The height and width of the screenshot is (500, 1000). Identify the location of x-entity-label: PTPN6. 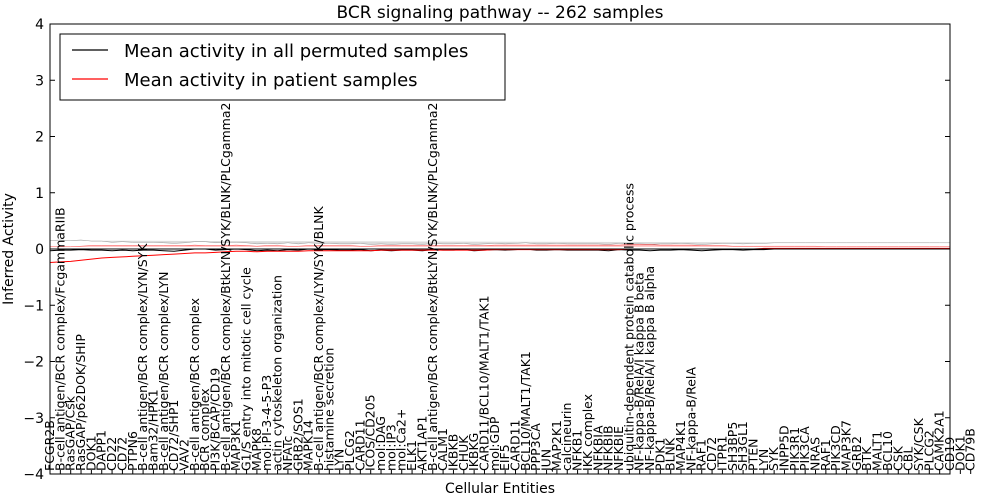
(132, 451).